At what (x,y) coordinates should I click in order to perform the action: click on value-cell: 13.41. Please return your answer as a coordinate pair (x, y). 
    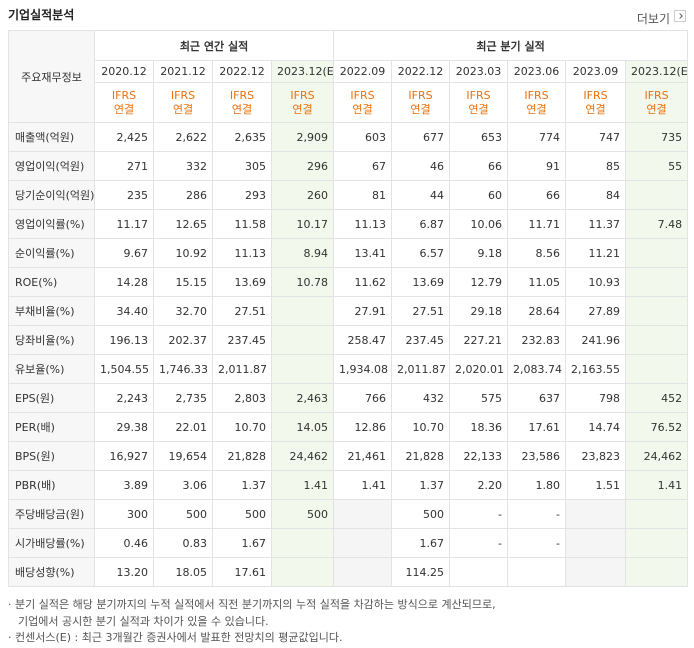
    Looking at the image, I should click on (363, 253).